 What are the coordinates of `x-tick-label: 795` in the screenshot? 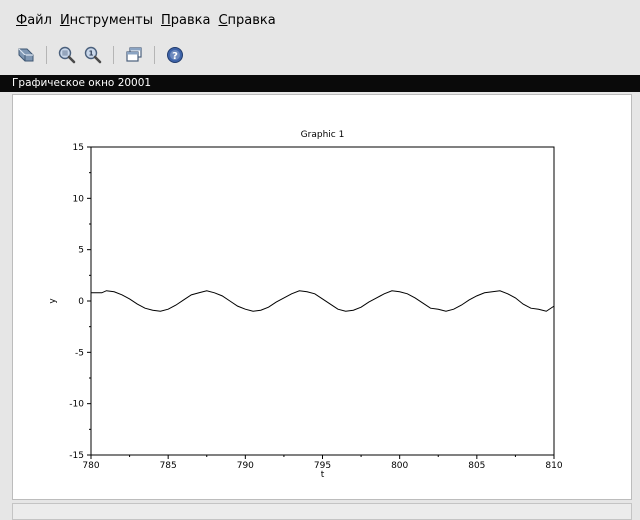 It's located at (322, 466).